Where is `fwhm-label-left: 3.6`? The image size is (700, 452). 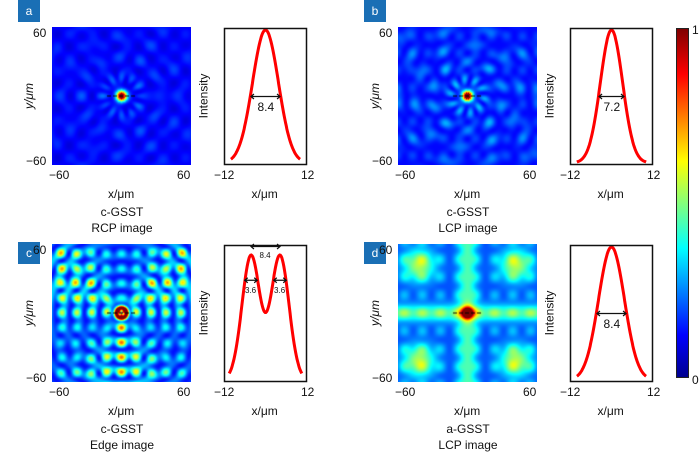
fwhm-label-left: 3.6 is located at coordinates (250, 291).